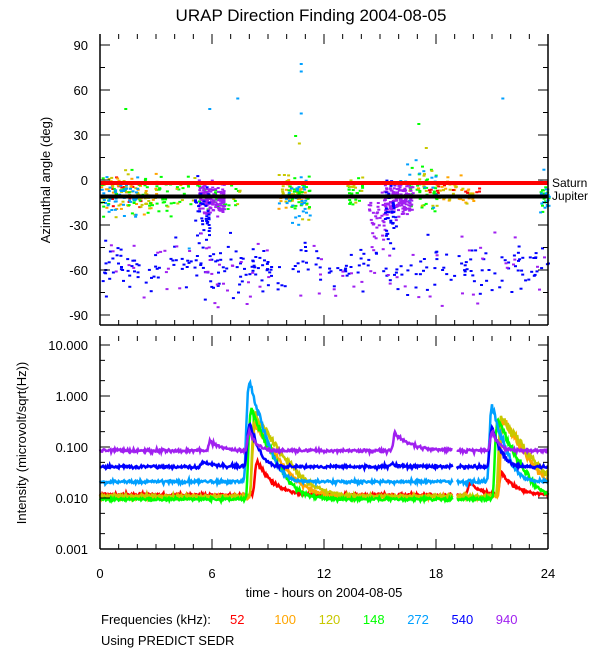  What do you see at coordinates (463, 619) in the screenshot?
I see `legend-item-540: 540` at bounding box center [463, 619].